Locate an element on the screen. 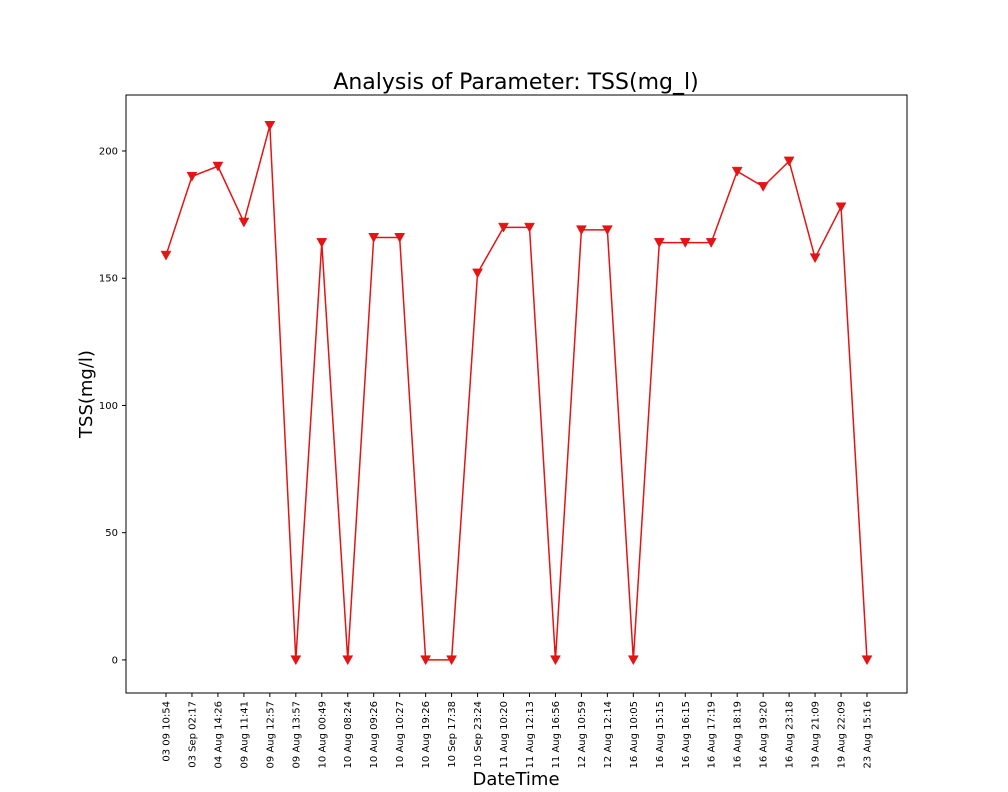 The image size is (1008, 792). x-tick-label: 19 Aug 22:09 is located at coordinates (842, 734).